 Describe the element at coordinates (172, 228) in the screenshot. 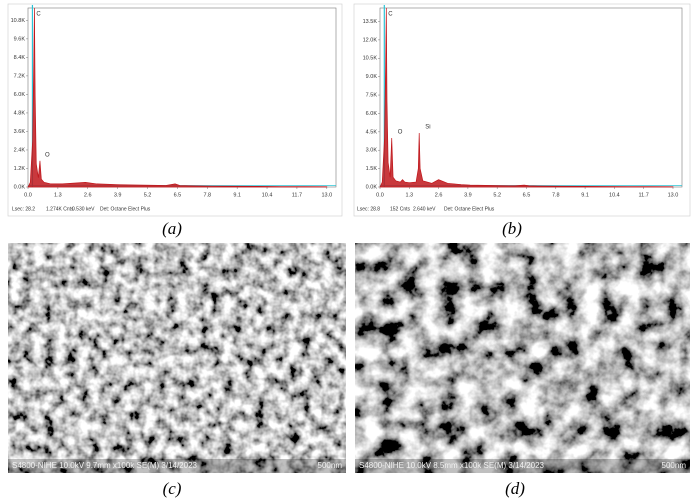

I see `caption: (a)` at that location.